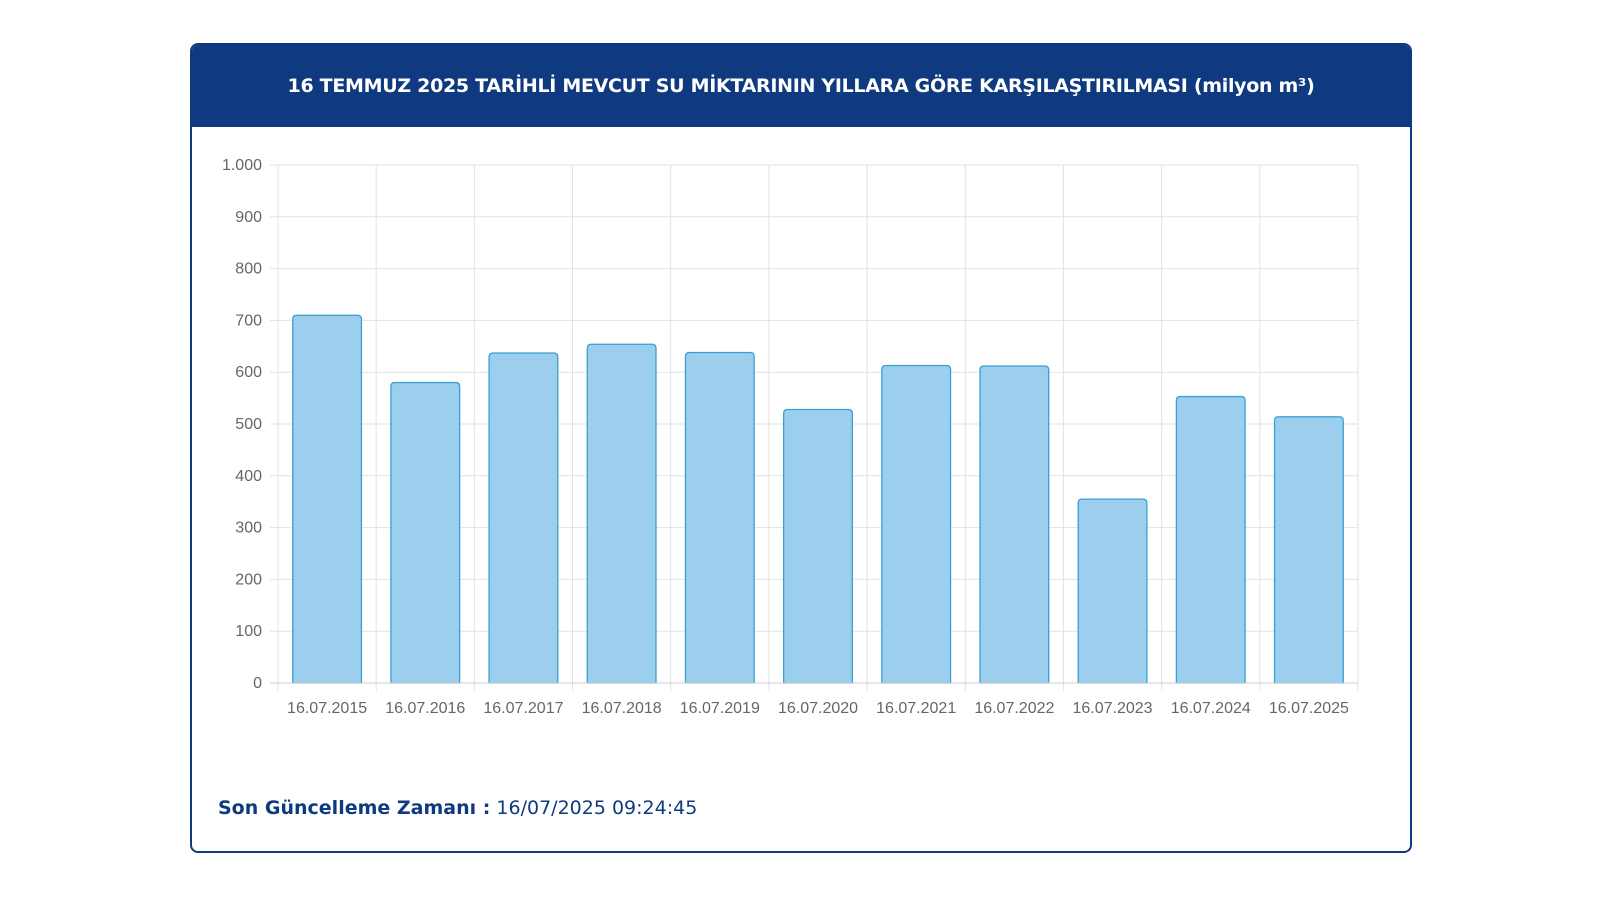 This screenshot has width=1600, height=900. Describe the element at coordinates (818, 546) in the screenshot. I see `bar-16.07.2020` at that location.